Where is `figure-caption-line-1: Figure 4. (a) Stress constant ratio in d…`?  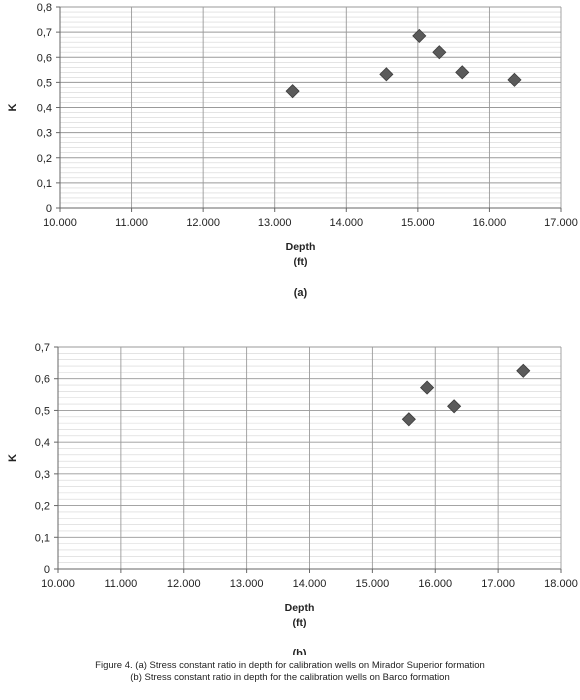
figure-caption-line-1: Figure 4. (a) Stress constant ratio in d… is located at coordinates (290, 665).